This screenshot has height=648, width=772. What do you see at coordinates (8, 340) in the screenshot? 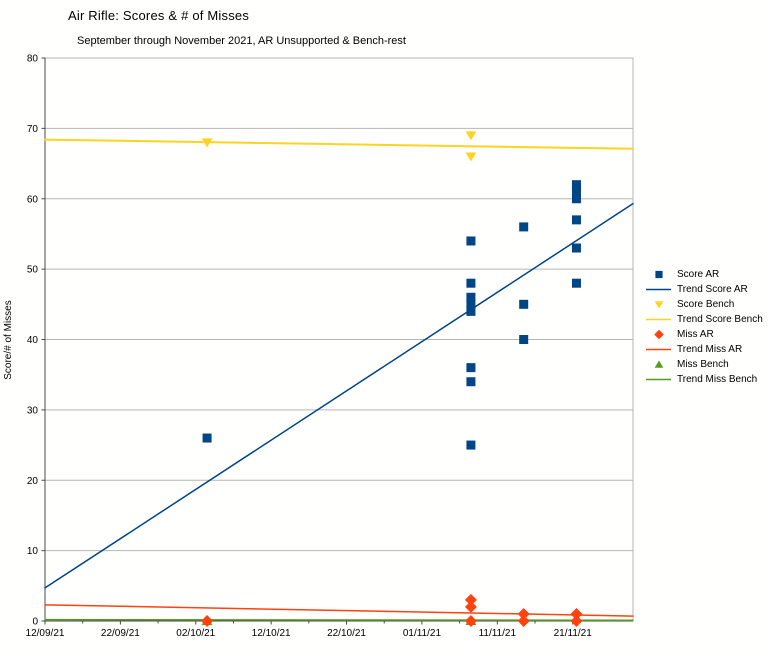
I see `y-axis-title: Score/# of Misses` at bounding box center [8, 340].